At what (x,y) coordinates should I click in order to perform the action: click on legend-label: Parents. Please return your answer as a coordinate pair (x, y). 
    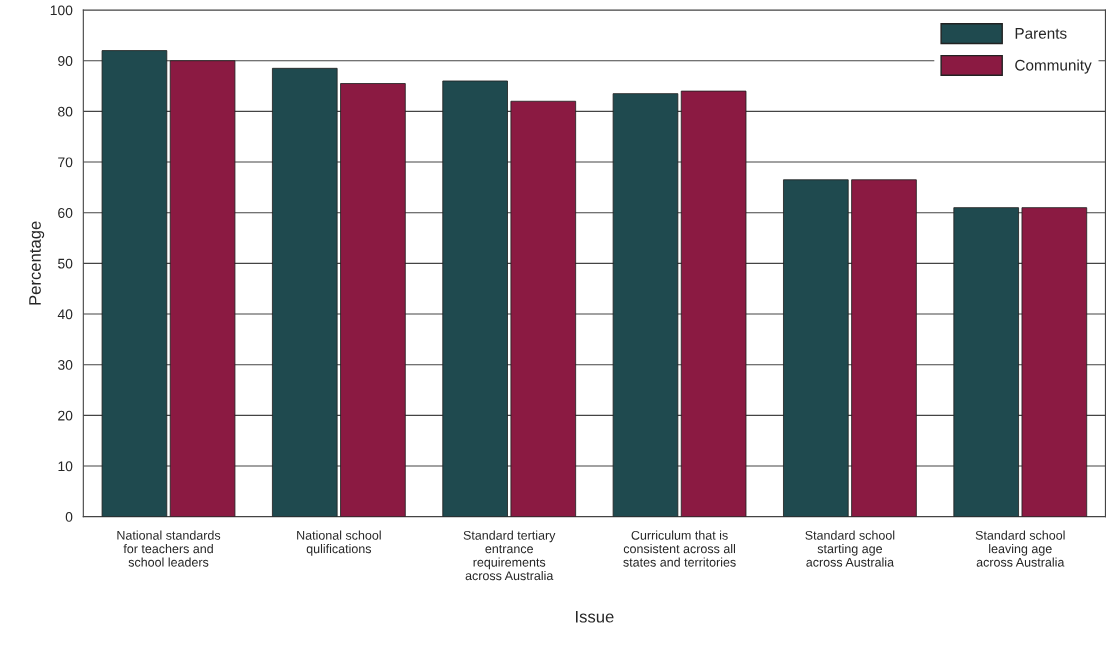
    Looking at the image, I should click on (1041, 33).